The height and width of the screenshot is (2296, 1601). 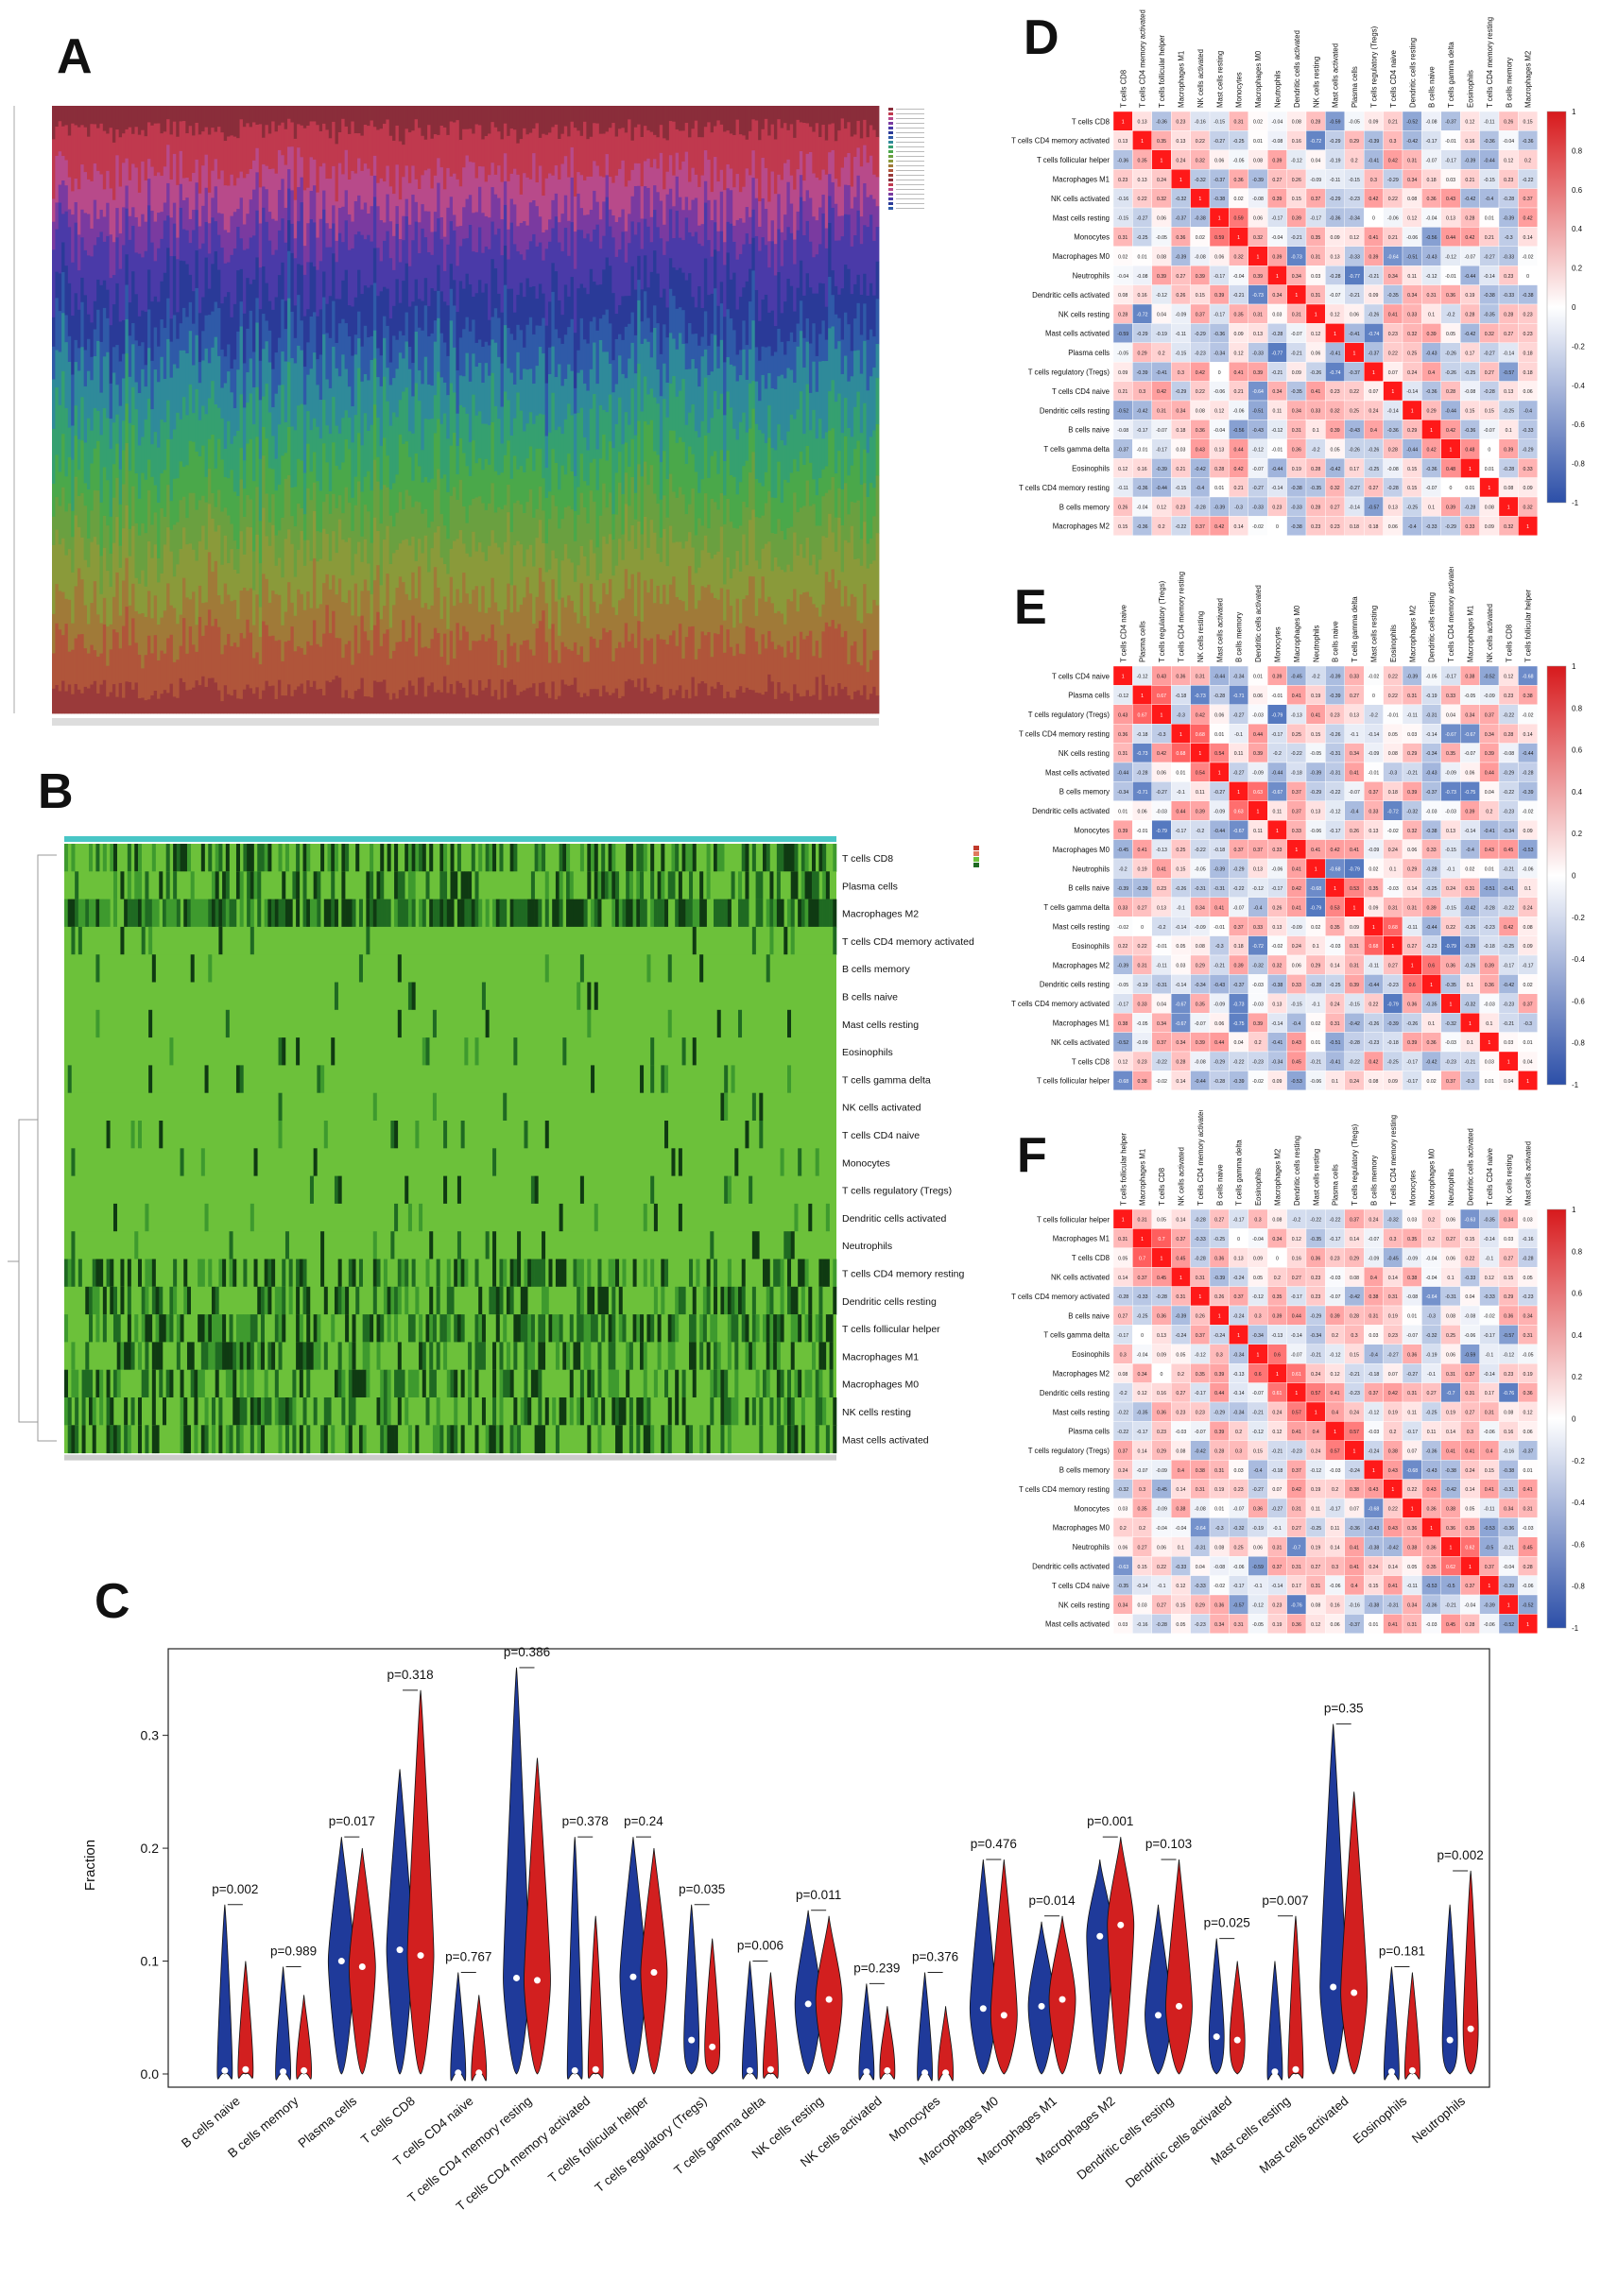 I want to click on matrix-col-label: T cells CD4 memory activated, so click(x=1200, y=1158).